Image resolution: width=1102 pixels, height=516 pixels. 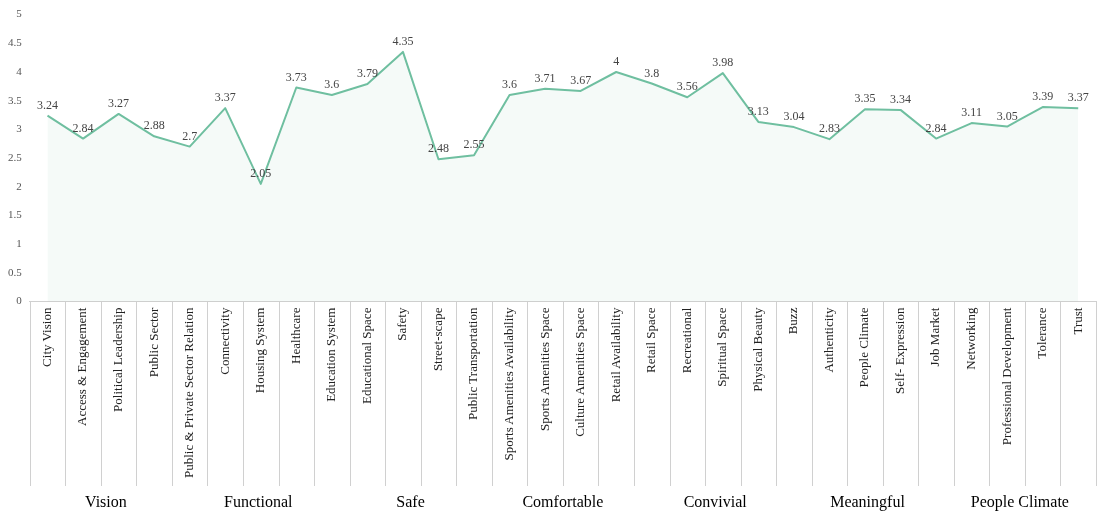 I want to click on x-tick-label: Job Market, so click(x=935, y=337).